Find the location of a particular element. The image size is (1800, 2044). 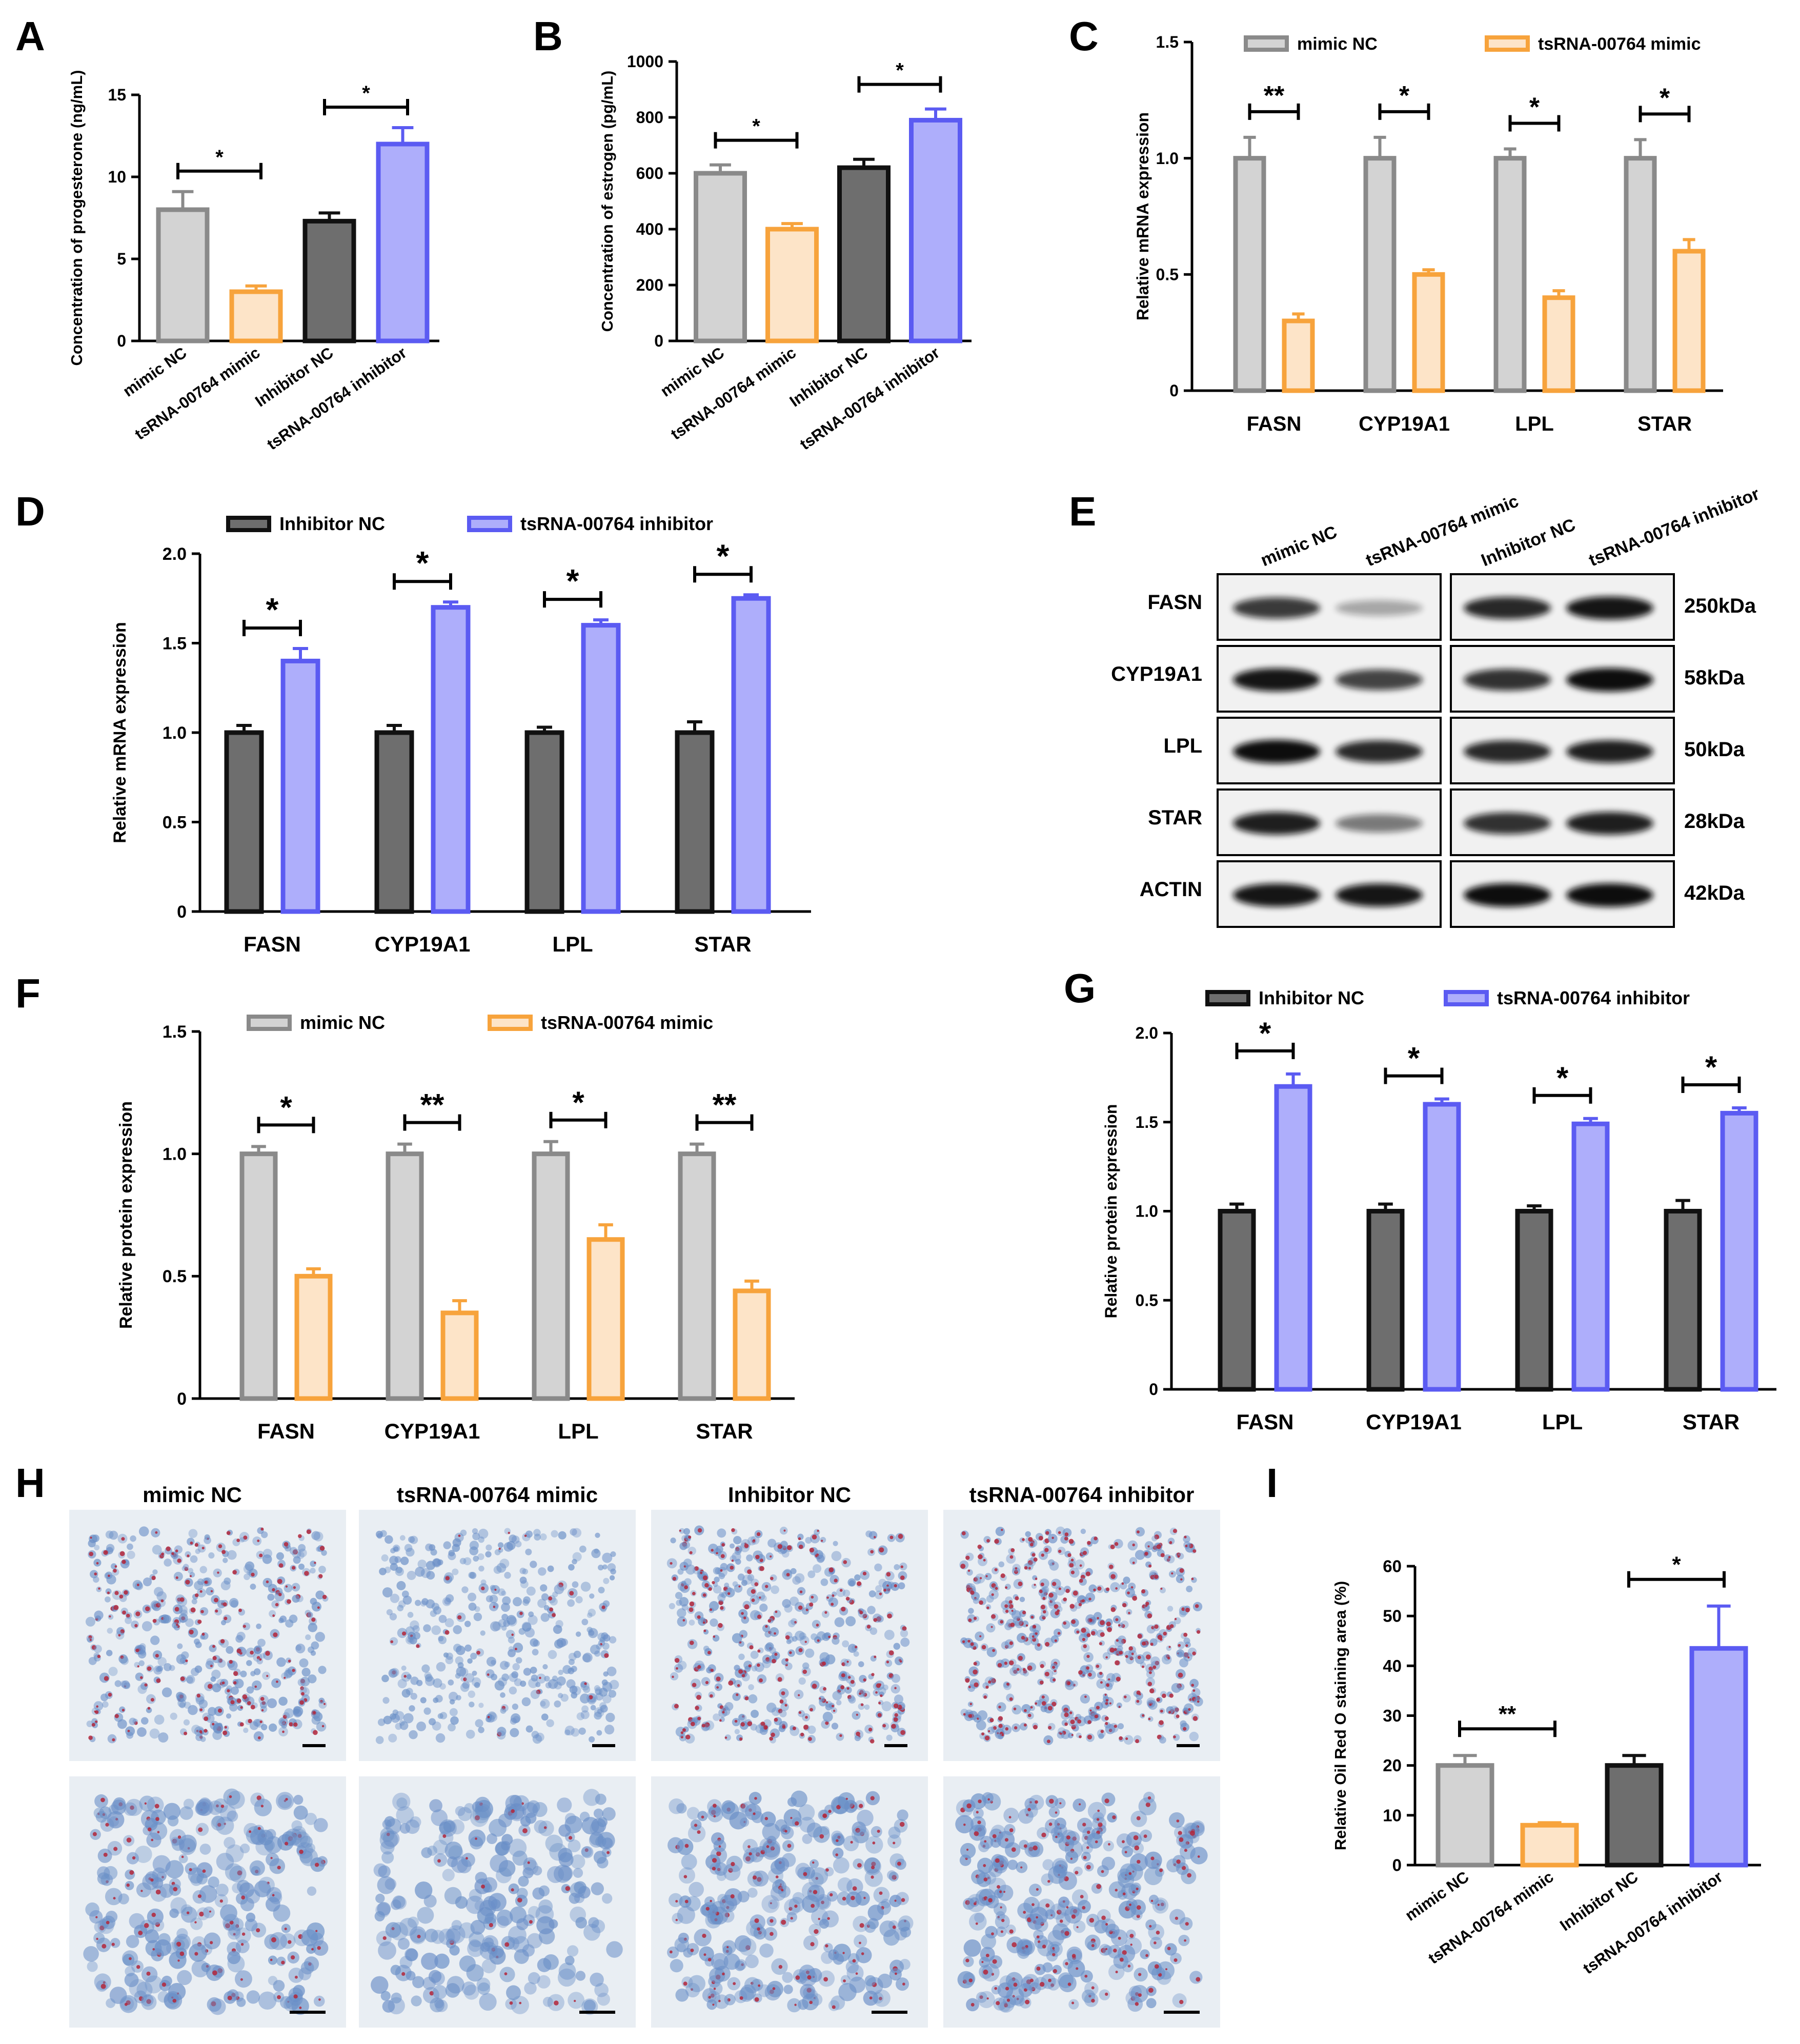

blot-protein-label: CYP19A1 is located at coordinates (1157, 674).